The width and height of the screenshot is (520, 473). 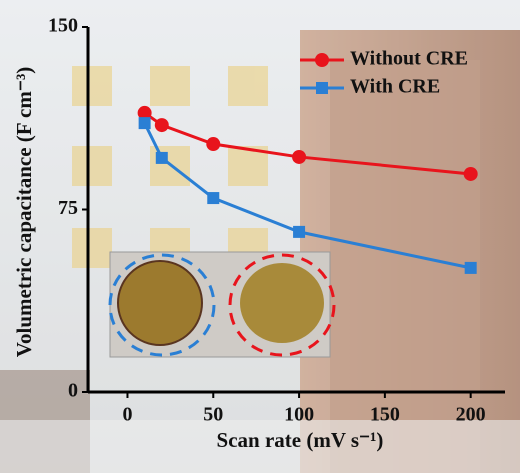 I want to click on x-tick-label: 150, so click(x=385, y=415).